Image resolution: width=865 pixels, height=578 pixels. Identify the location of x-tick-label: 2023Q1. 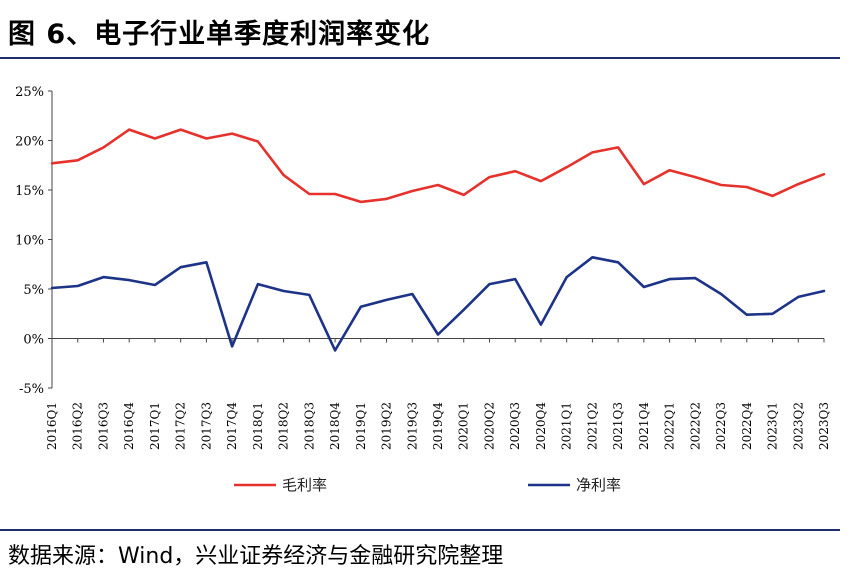
(773, 426).